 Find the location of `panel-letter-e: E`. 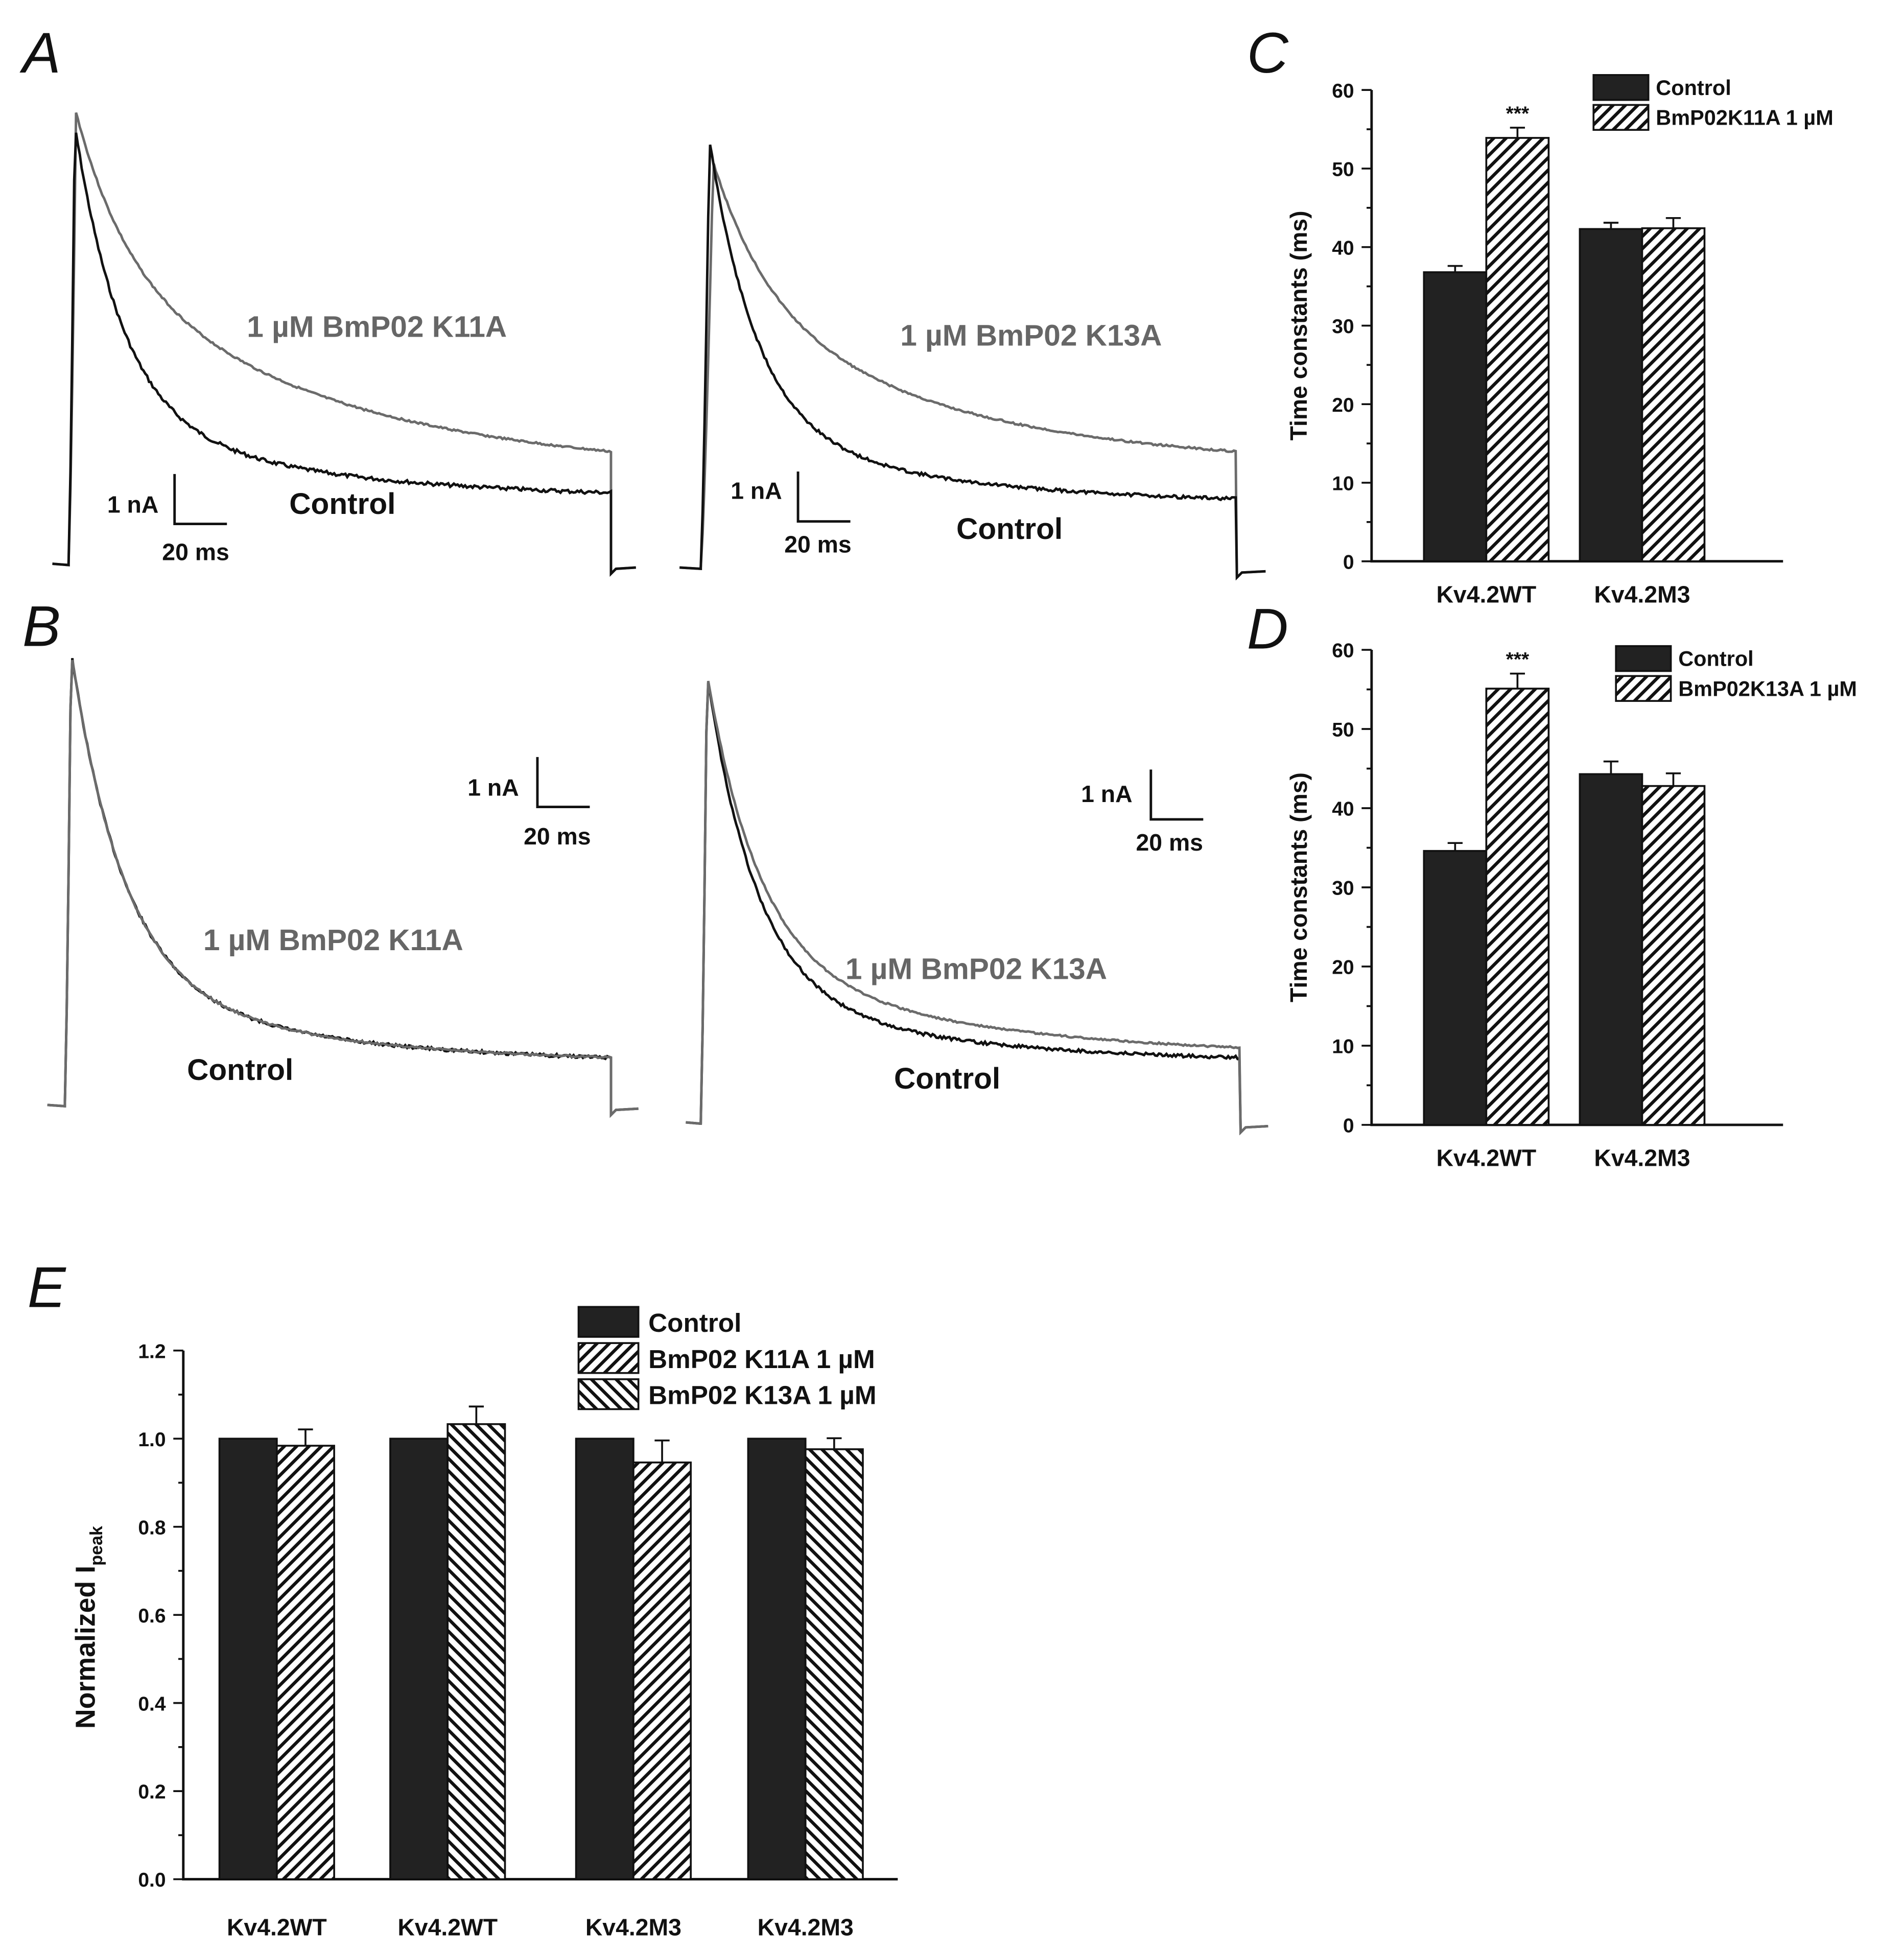

panel-letter-e: E is located at coordinates (47, 1287).